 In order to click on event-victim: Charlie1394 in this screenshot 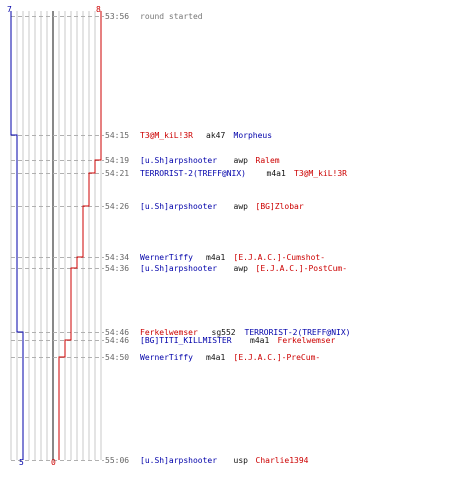, I will do `click(282, 460)`.